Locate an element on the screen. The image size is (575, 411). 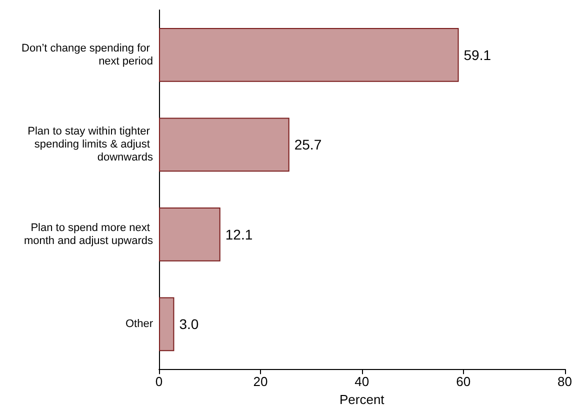
y-tick-label: Plan to spend more next month and adjust upwards is located at coordinates (89, 234).